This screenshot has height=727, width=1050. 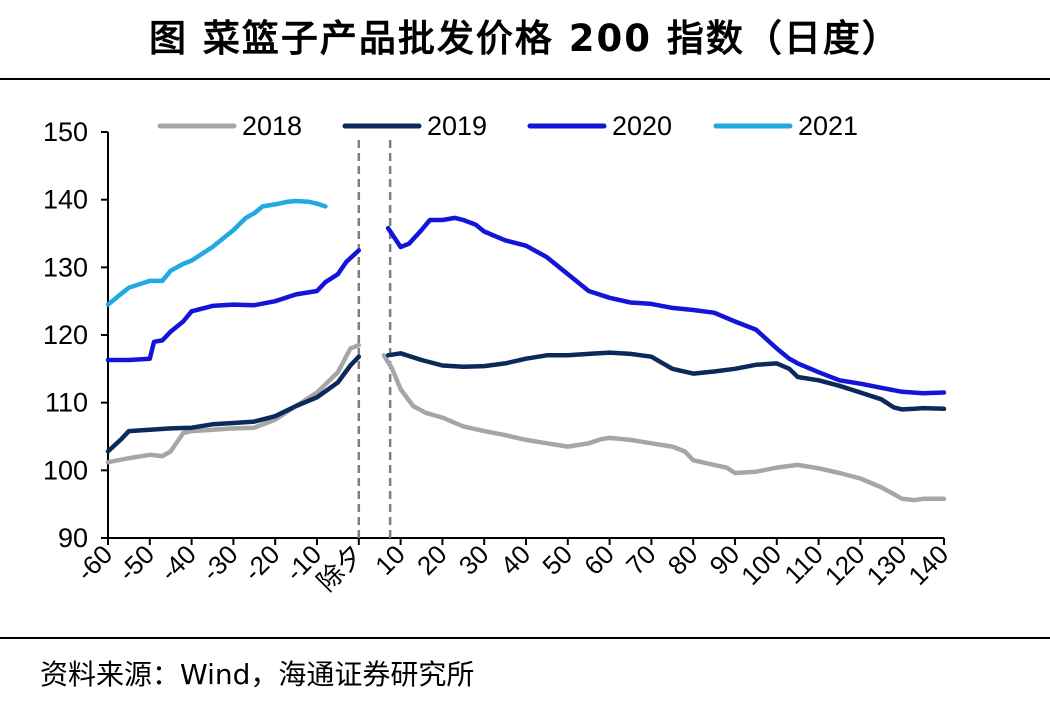 What do you see at coordinates (828, 126) in the screenshot?
I see `legend-label-2021: 2021` at bounding box center [828, 126].